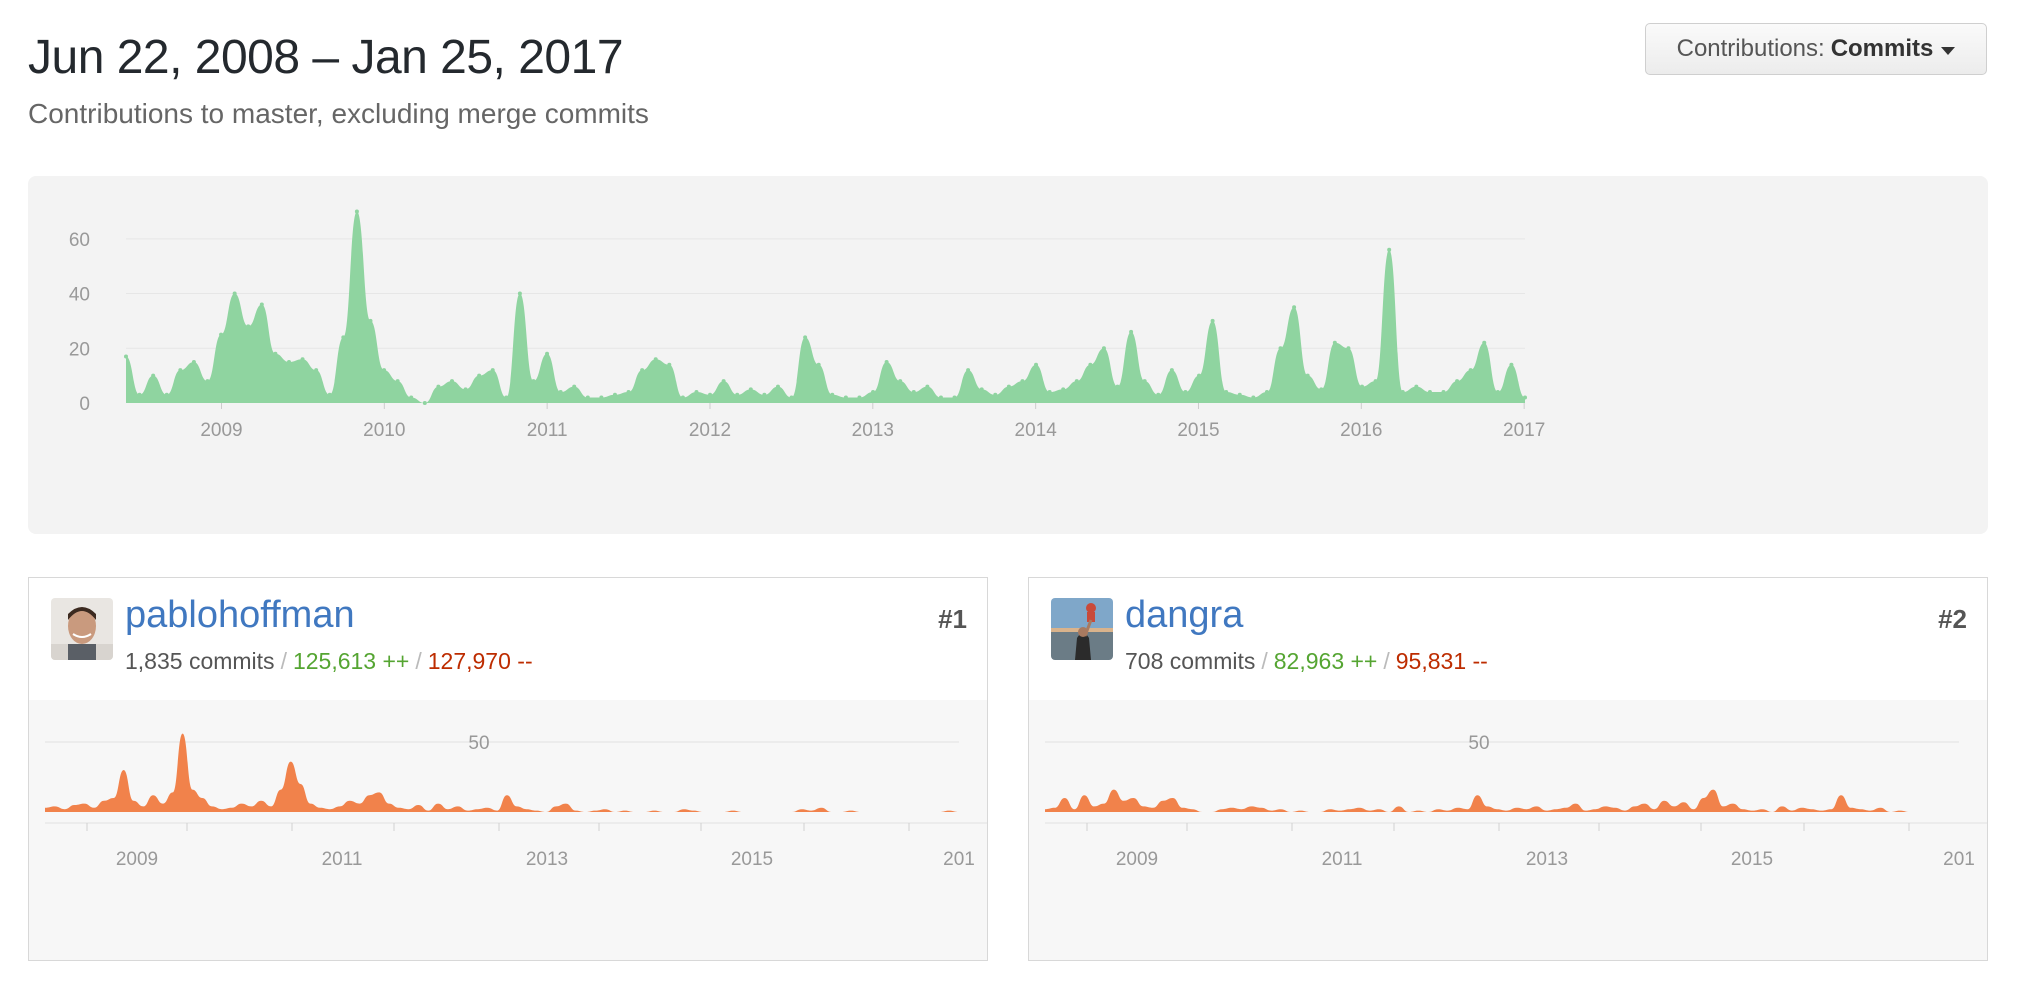  I want to click on y-tick-label: 0, so click(84, 404).